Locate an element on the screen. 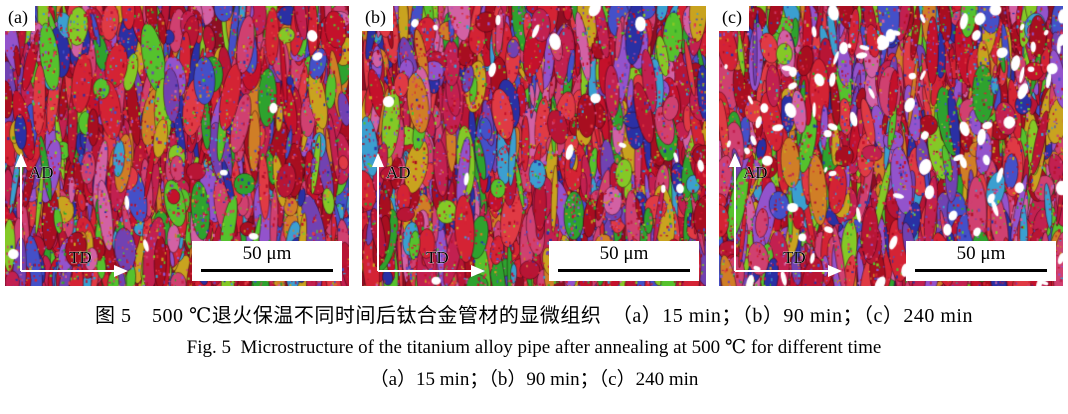  scale-bar-b: 50 μm is located at coordinates (624, 261).